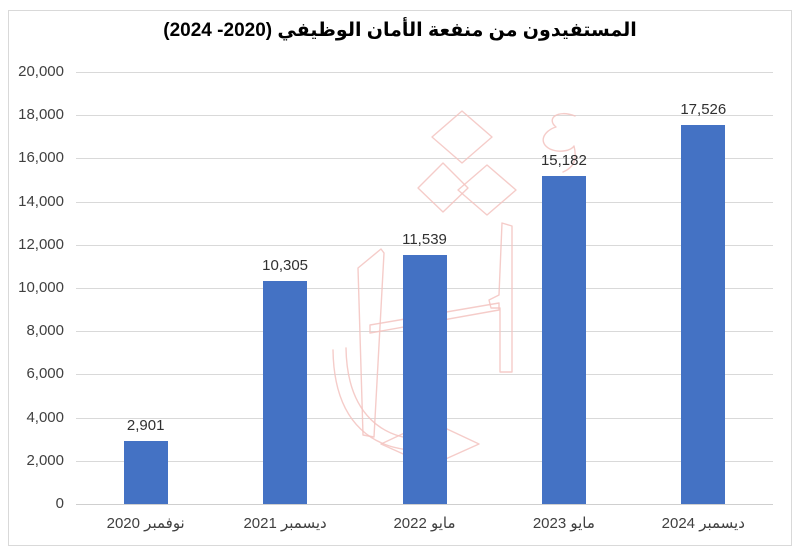  Describe the element at coordinates (59, 503) in the screenshot. I see `y-axis-tick-label: 0` at that location.